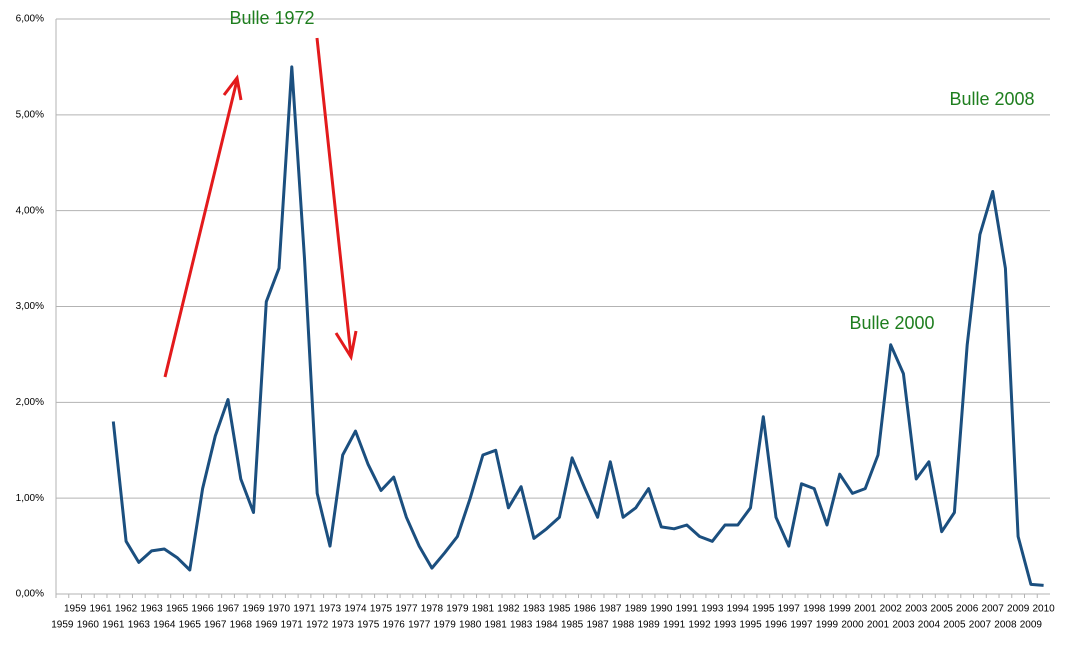 The height and width of the screenshot is (646, 1068). I want to click on y-tick-label: 6,00%, so click(30, 19).